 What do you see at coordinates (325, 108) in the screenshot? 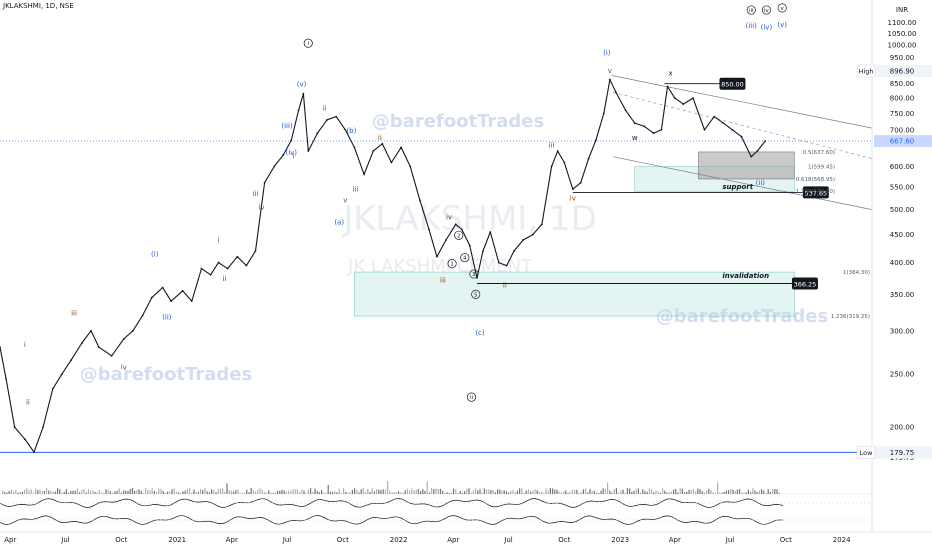
I see `wave-label: ii` at bounding box center [325, 108].